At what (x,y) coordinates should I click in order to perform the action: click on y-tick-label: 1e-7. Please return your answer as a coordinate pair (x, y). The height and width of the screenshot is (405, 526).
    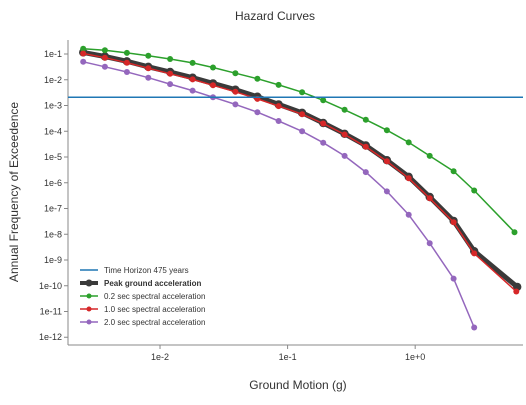
    Looking at the image, I should click on (53, 209).